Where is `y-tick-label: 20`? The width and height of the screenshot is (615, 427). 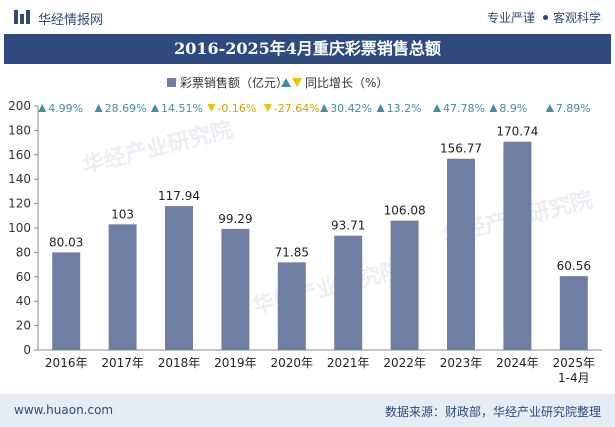
y-tick-label: 20 is located at coordinates (23, 326).